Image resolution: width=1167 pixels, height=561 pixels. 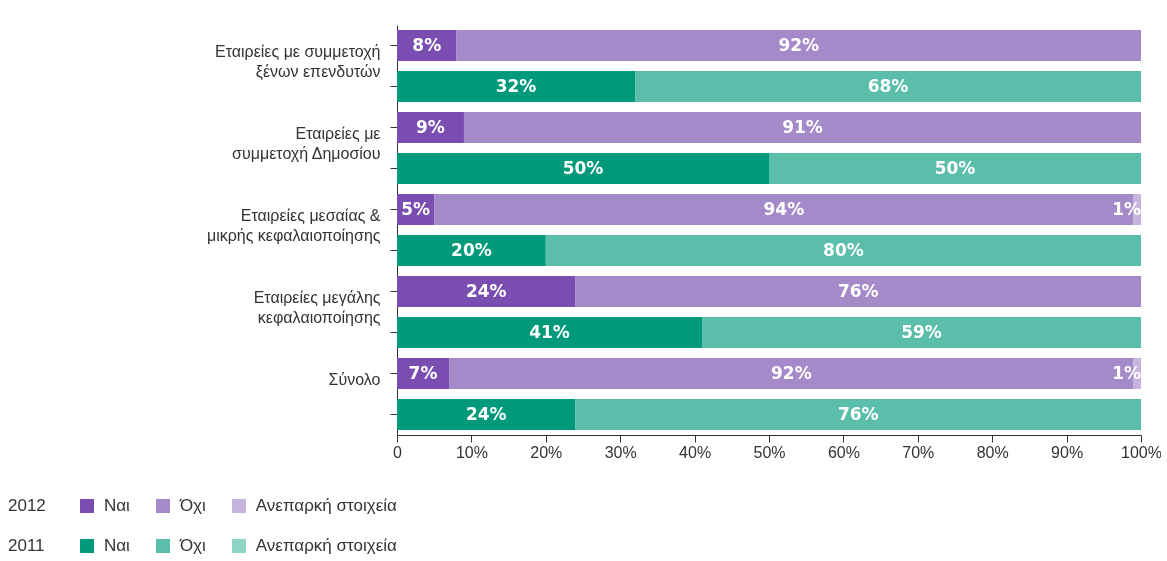 What do you see at coordinates (1141, 452) in the screenshot?
I see `x-tick-label: 100%` at bounding box center [1141, 452].